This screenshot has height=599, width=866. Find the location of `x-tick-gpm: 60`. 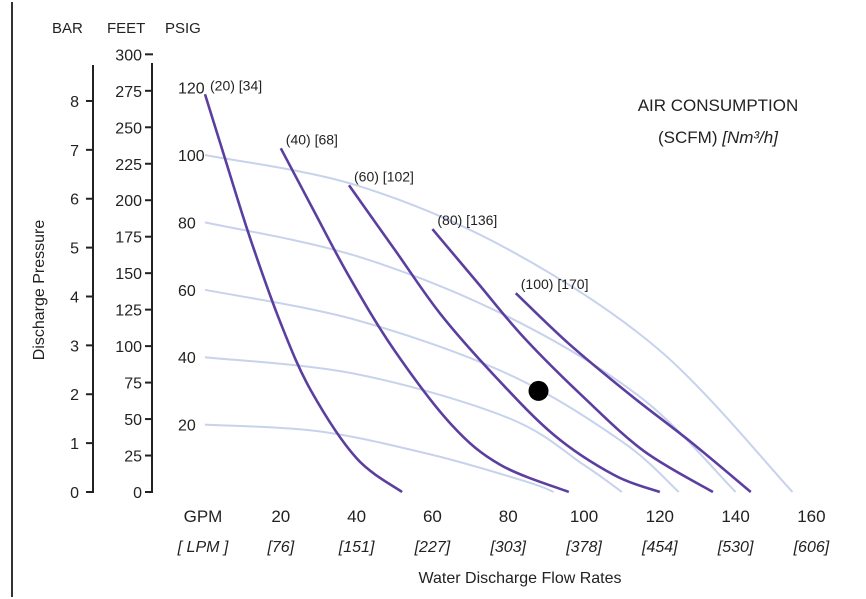

x-tick-gpm: 60 is located at coordinates (432, 516).